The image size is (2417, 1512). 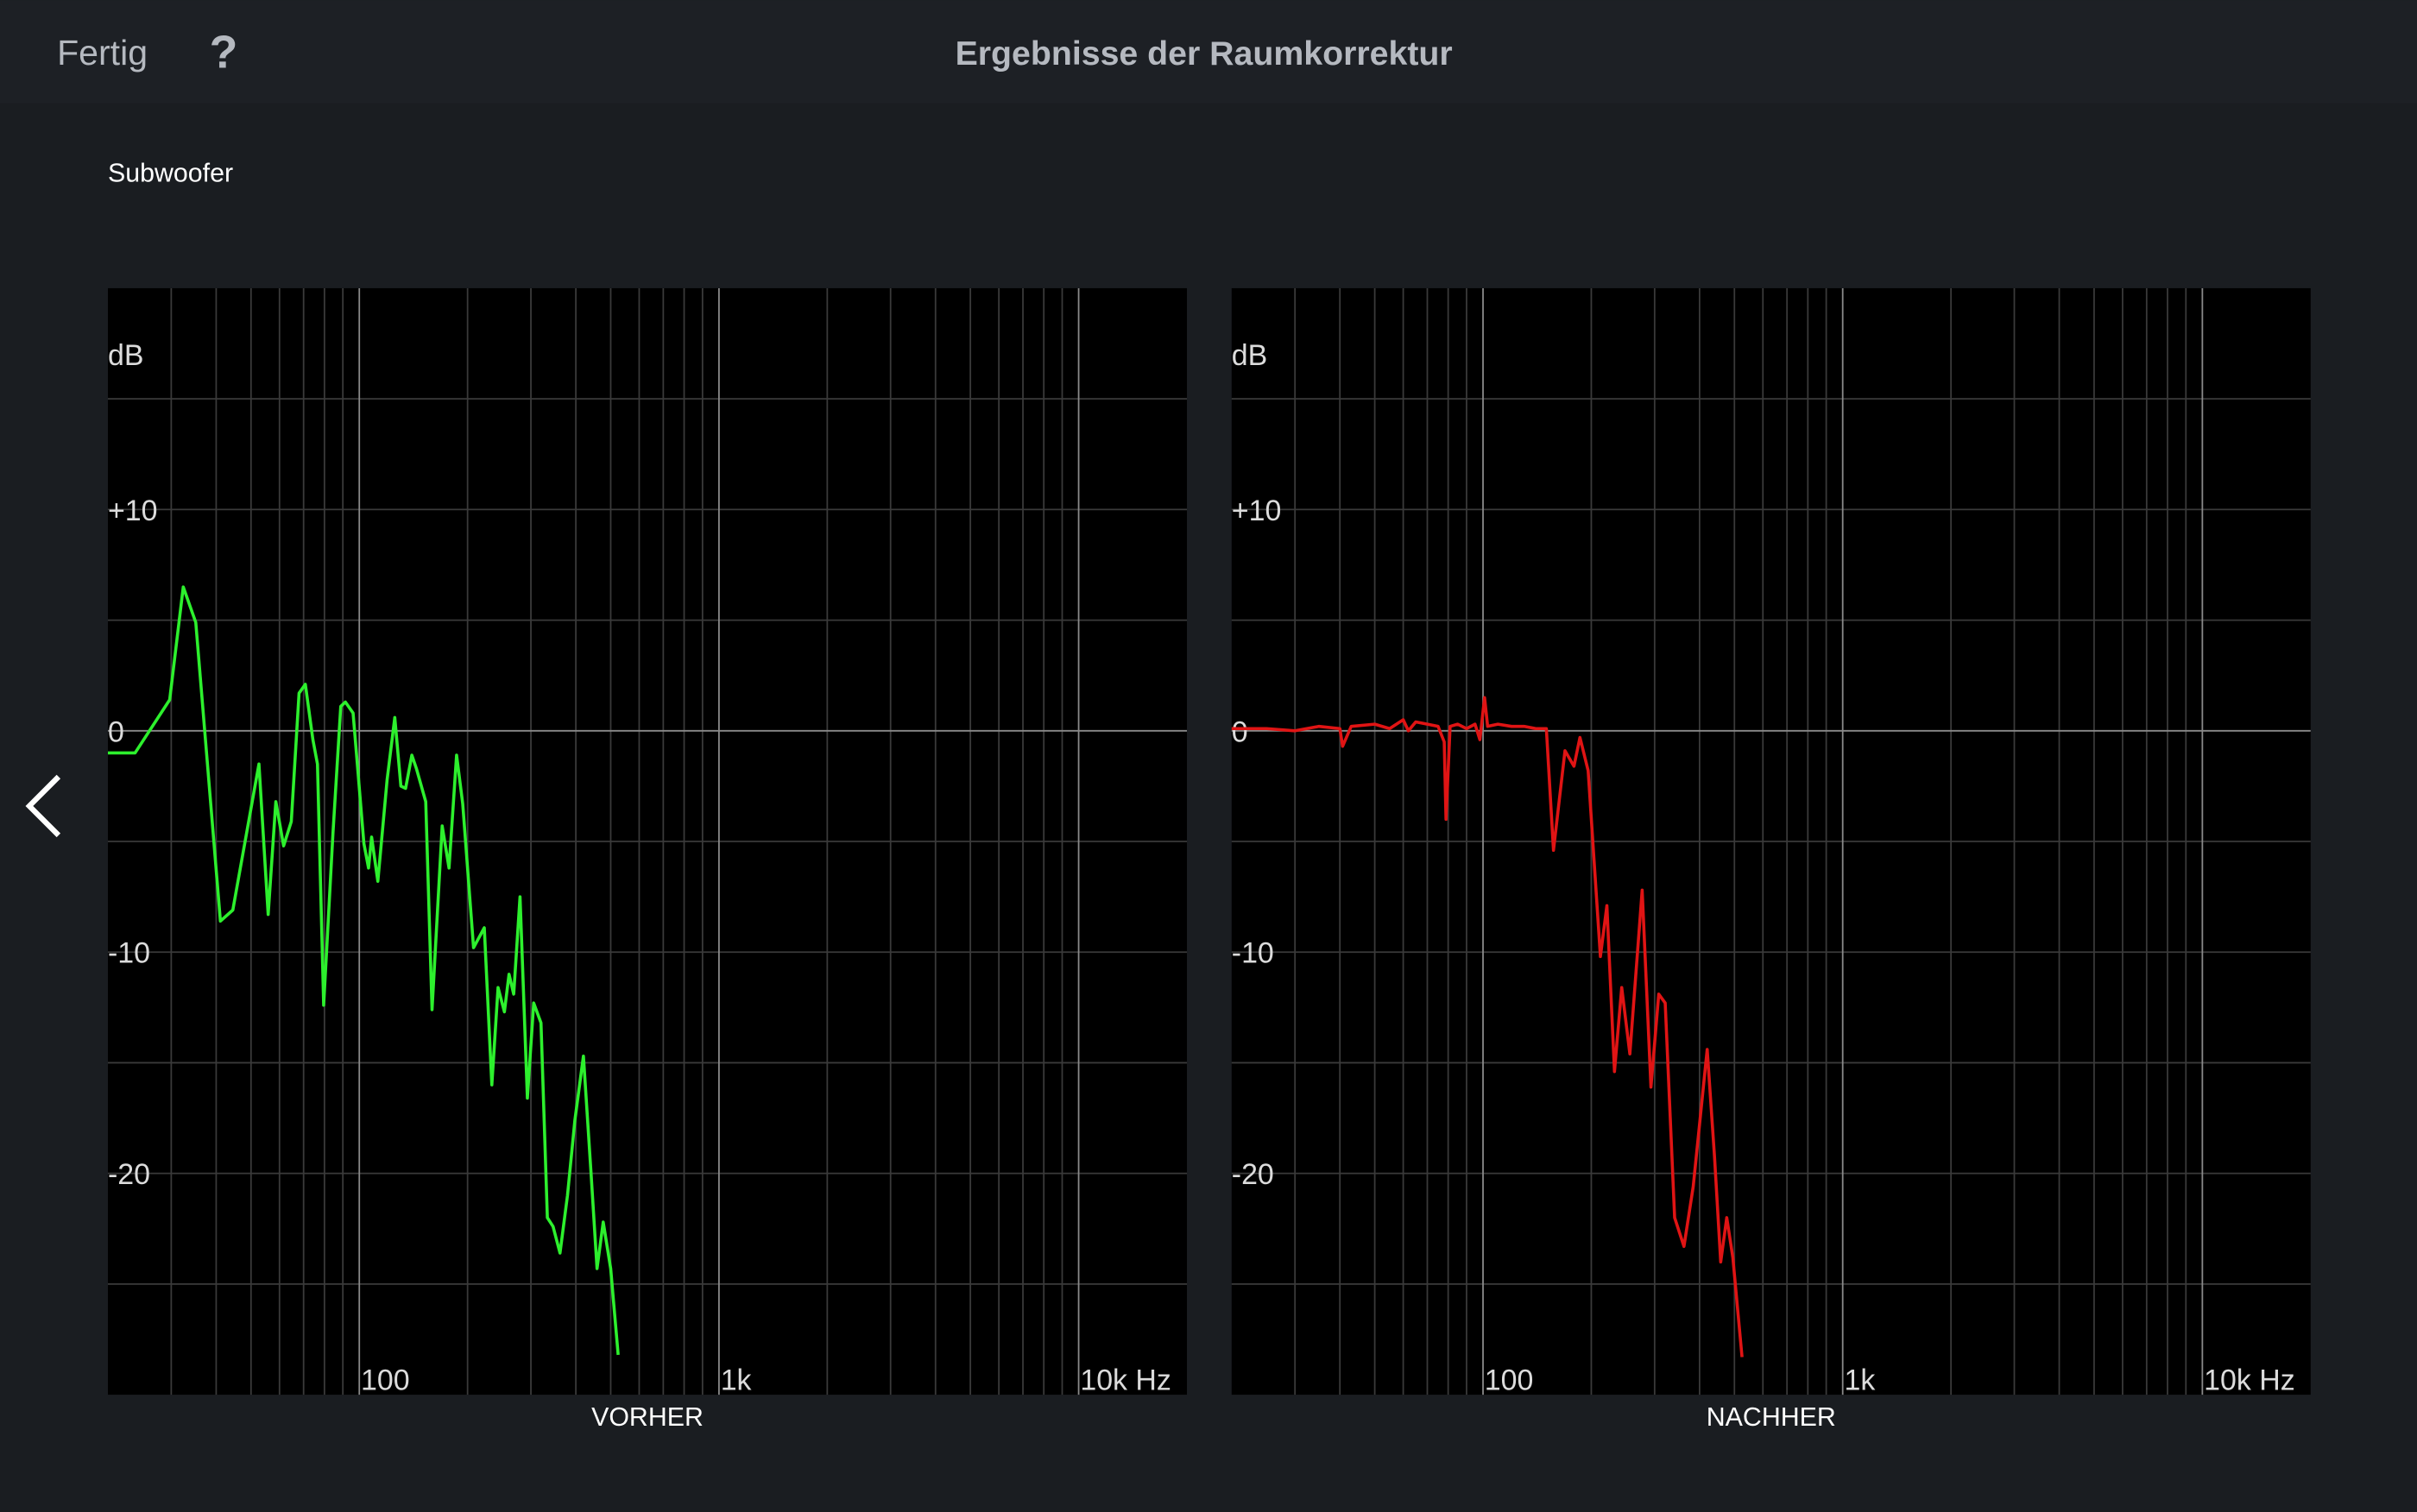 What do you see at coordinates (170, 174) in the screenshot?
I see `section-label: Subwoofer` at bounding box center [170, 174].